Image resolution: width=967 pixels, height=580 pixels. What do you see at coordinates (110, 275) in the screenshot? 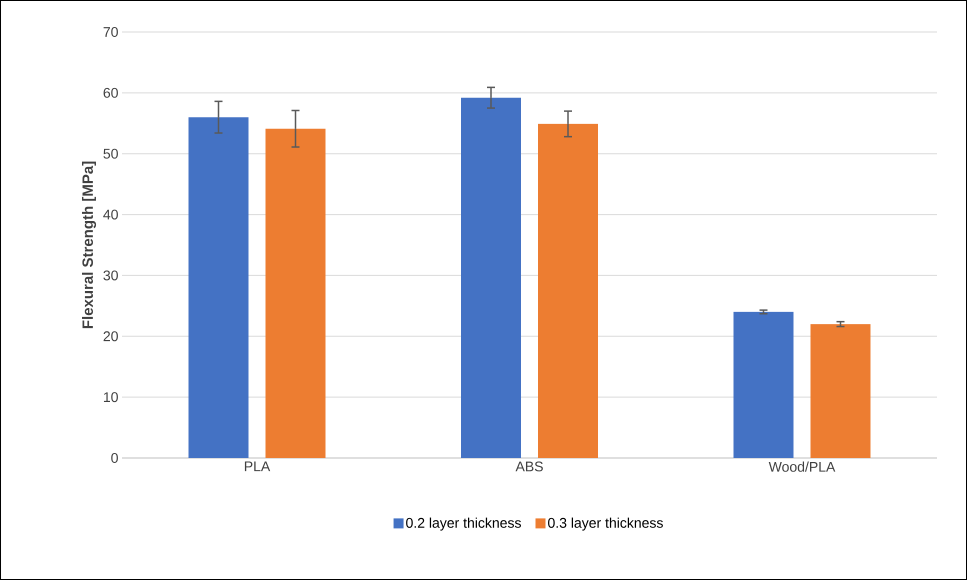
I see `y-tick-label: 30` at bounding box center [110, 275].